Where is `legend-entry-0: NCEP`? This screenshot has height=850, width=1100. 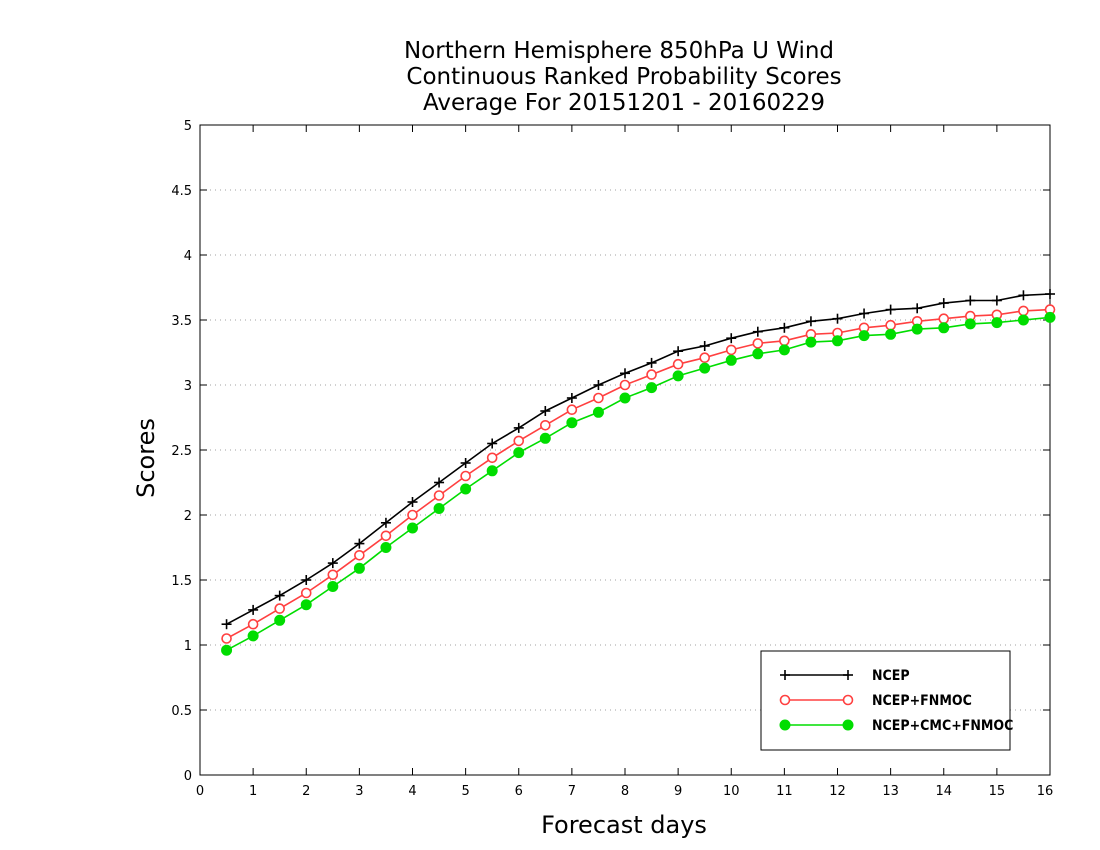 legend-entry-0: NCEP is located at coordinates (845, 676).